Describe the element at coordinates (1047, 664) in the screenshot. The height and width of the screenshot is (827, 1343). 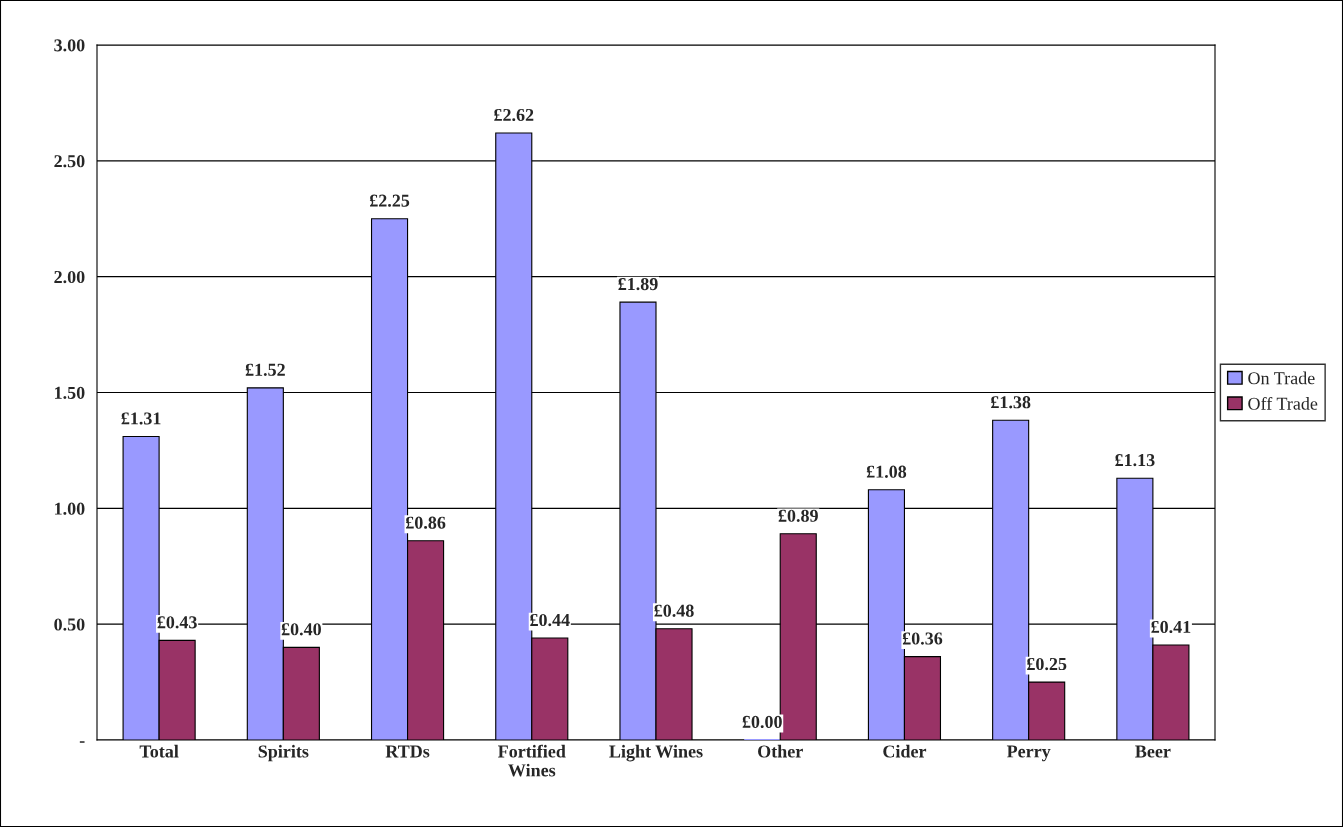
I see `data-label: £0.25` at that location.